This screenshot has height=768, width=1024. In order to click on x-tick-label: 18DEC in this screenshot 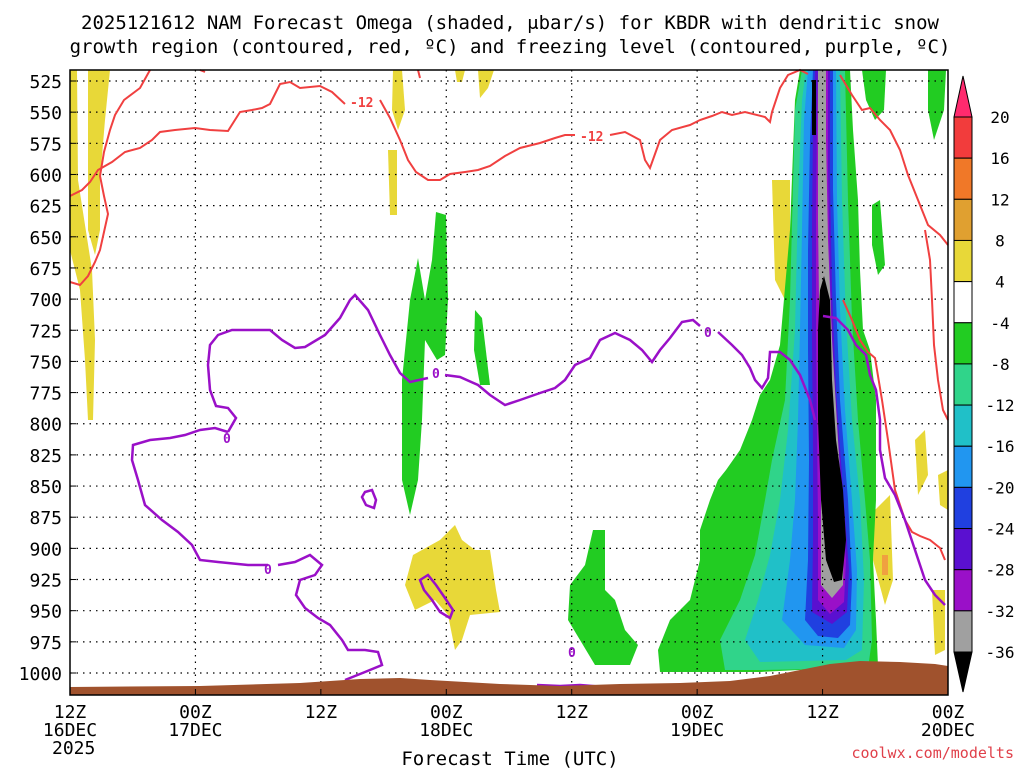, I will do `click(446, 730)`.